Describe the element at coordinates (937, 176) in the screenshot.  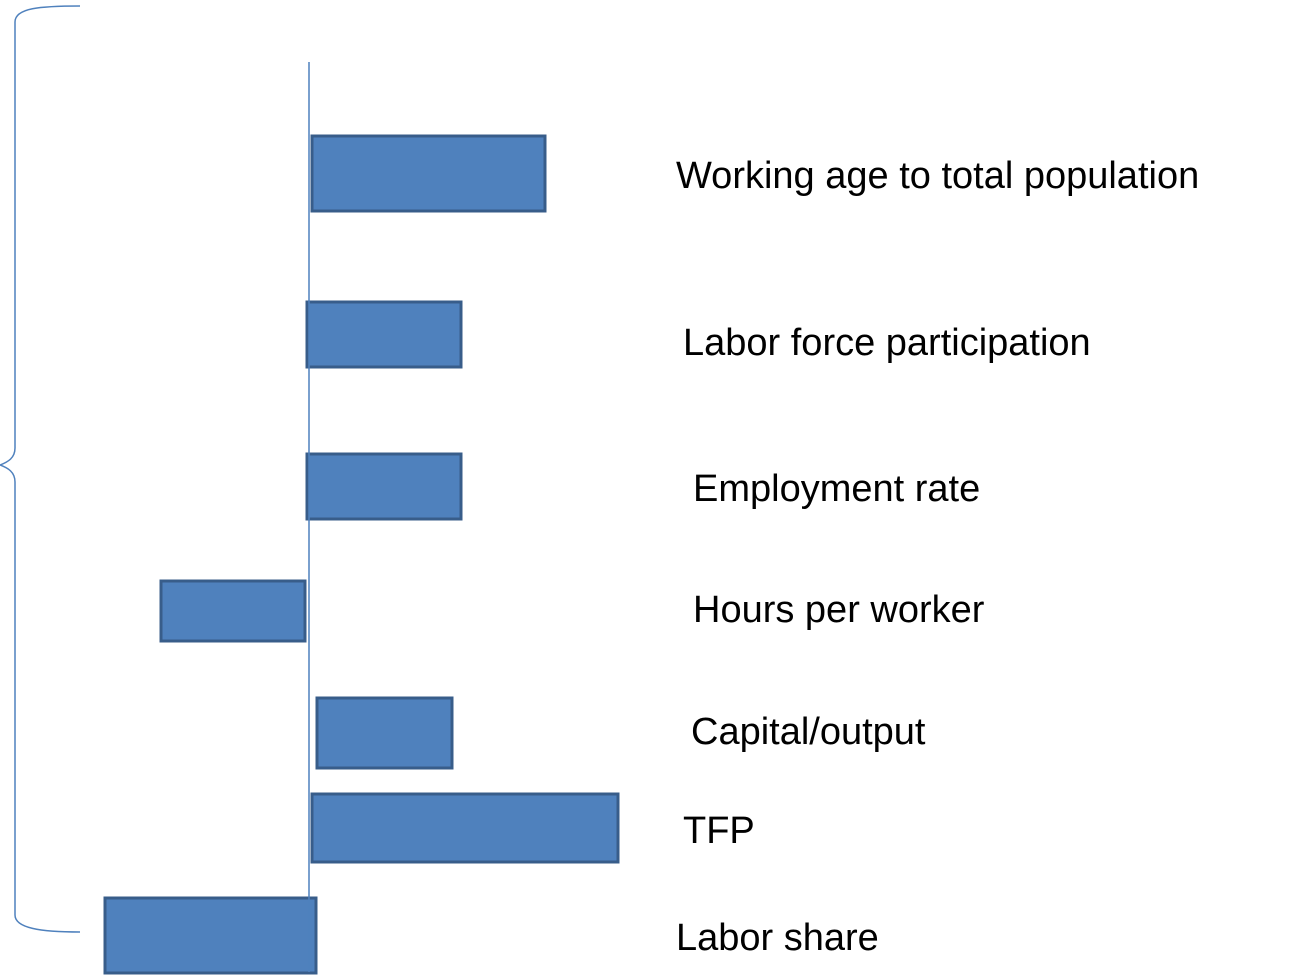
I see `label: Working age to total population` at that location.